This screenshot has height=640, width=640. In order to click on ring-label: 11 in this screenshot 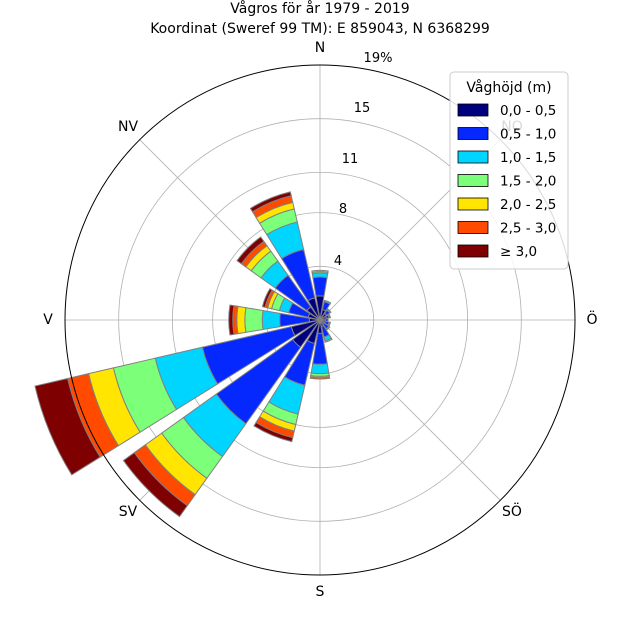, I will do `click(350, 159)`.